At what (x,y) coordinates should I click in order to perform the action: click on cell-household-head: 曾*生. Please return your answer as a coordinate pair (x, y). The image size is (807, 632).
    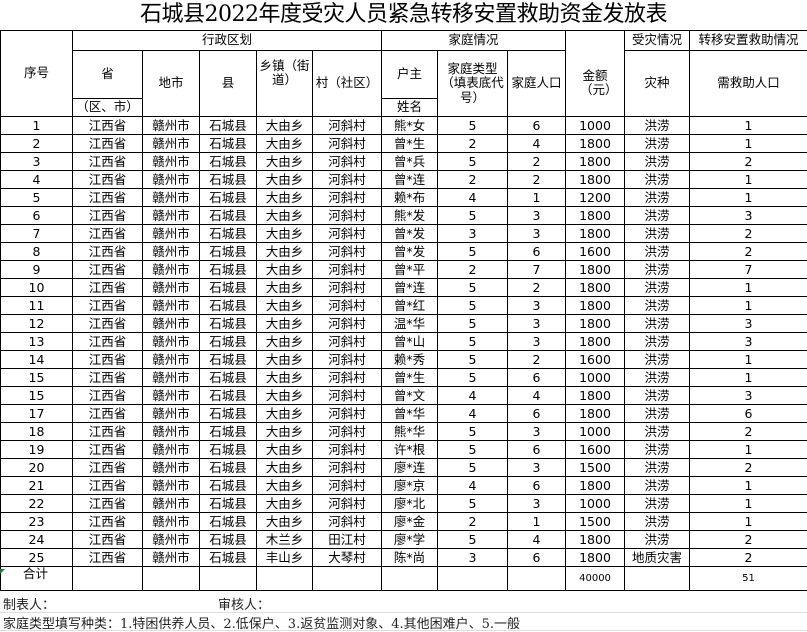
    Looking at the image, I should click on (410, 378).